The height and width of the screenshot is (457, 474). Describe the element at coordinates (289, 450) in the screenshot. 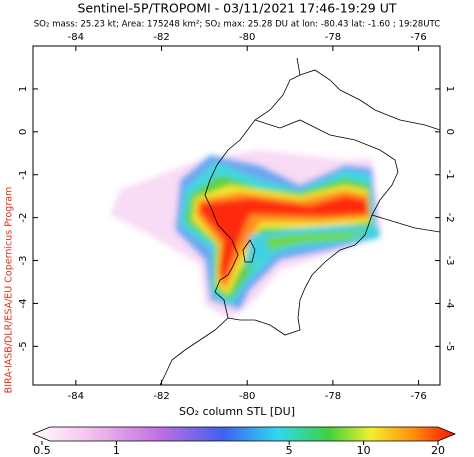

I see `colorbar-tick-label: 5` at that location.